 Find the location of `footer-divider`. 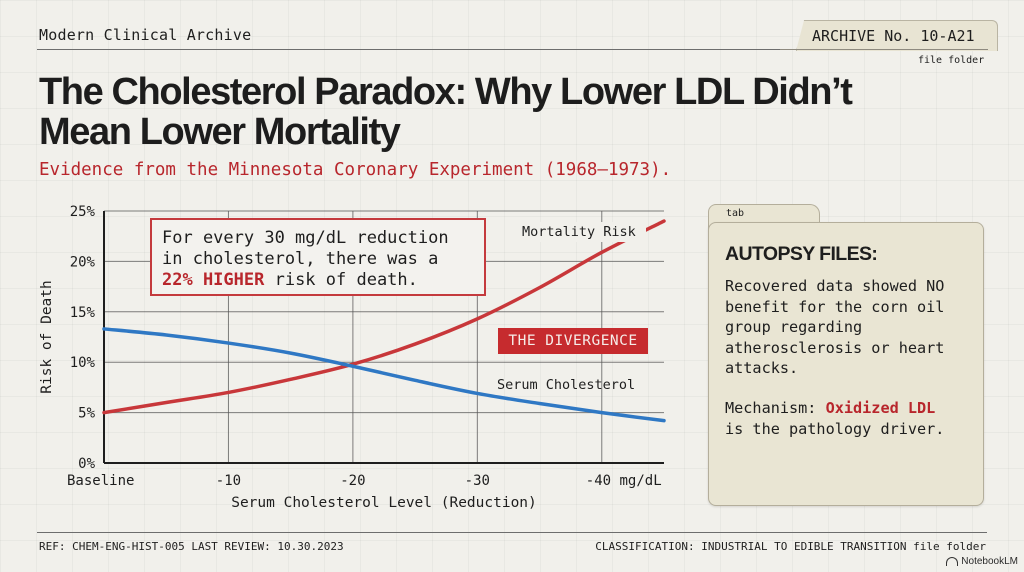

footer-divider is located at coordinates (512, 532).